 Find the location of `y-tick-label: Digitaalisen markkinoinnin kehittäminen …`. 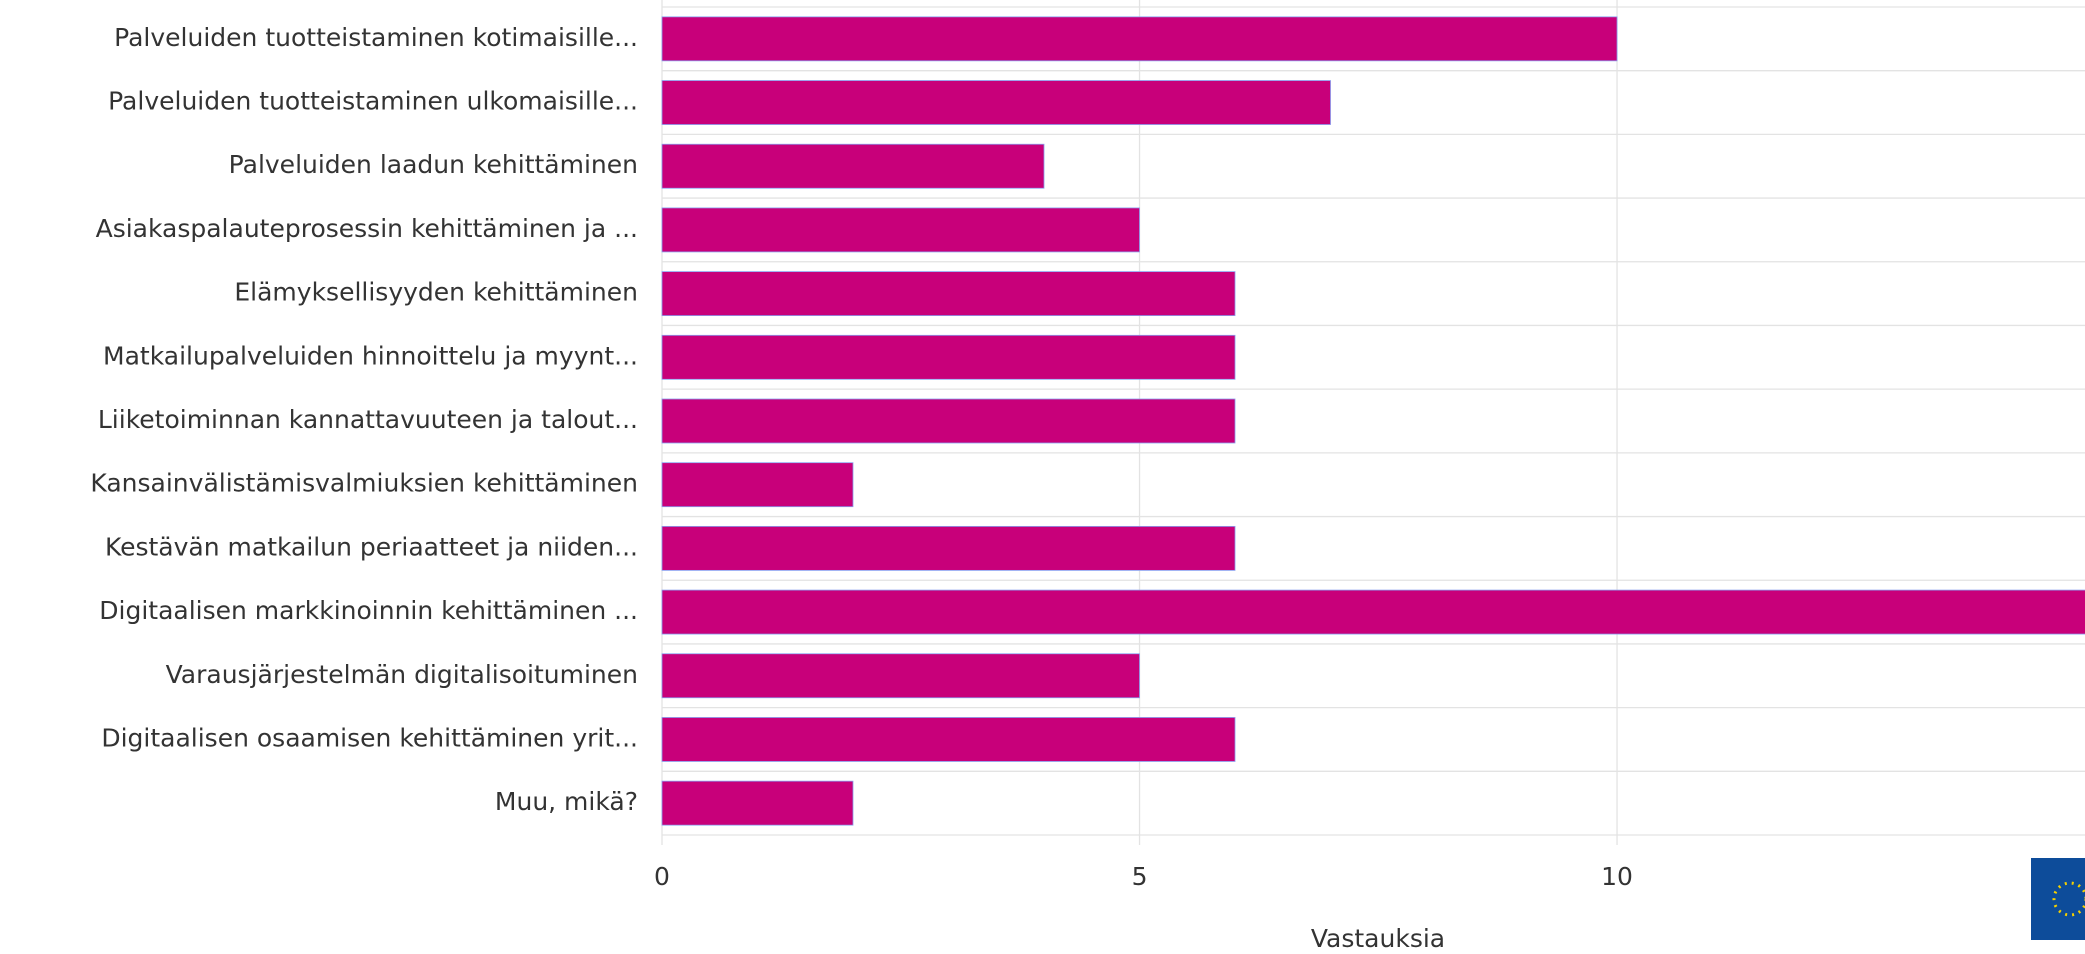

y-tick-label: Digitaalisen markkinoinnin kehittäminen … is located at coordinates (368, 610).